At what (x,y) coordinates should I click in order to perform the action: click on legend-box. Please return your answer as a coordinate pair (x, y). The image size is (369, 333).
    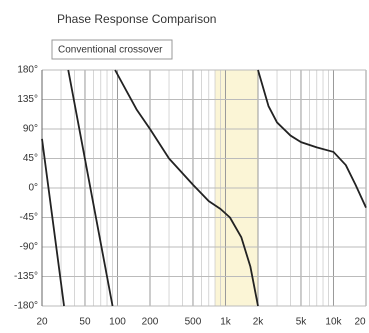
    Looking at the image, I should click on (112, 49).